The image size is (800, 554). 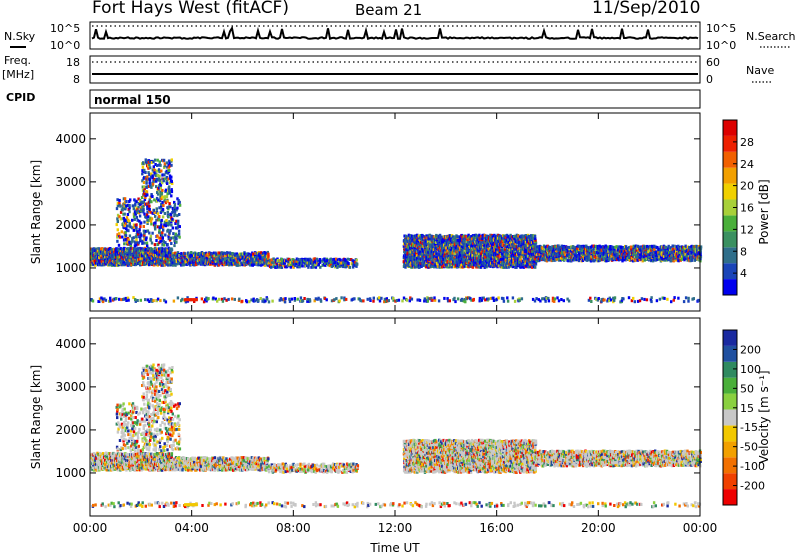 What do you see at coordinates (709, 79) in the screenshot?
I see `nave-tick-low: 0` at bounding box center [709, 79].